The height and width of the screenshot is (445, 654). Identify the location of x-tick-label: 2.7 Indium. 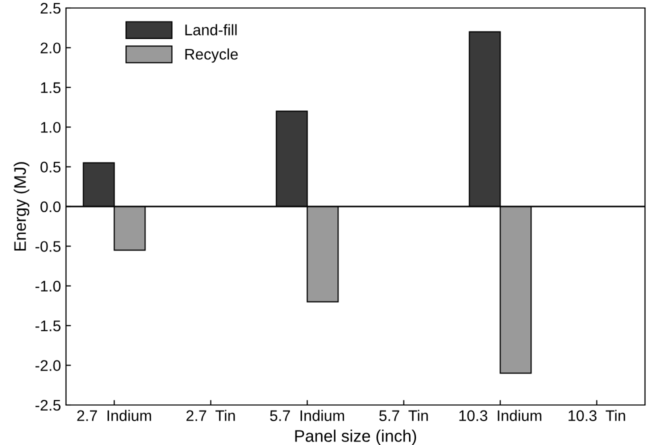
(114, 416).